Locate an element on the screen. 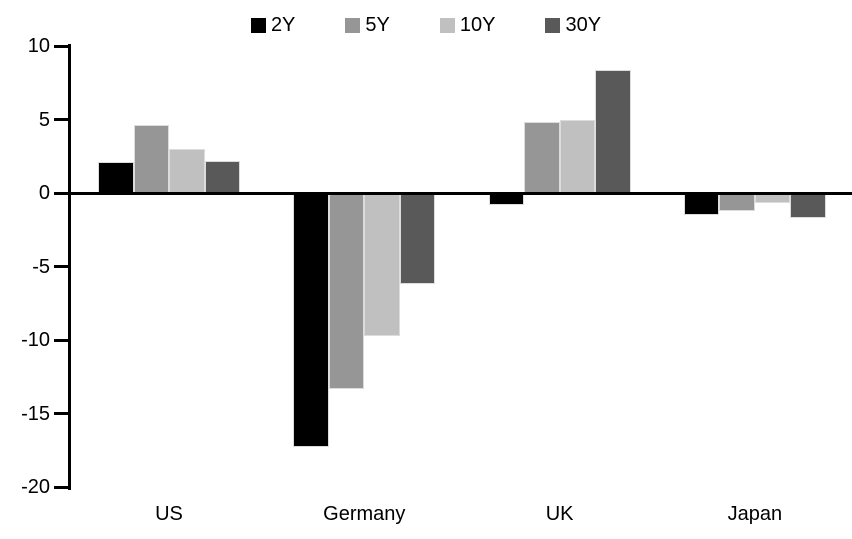  category-label-germany: Germany is located at coordinates (364, 514).